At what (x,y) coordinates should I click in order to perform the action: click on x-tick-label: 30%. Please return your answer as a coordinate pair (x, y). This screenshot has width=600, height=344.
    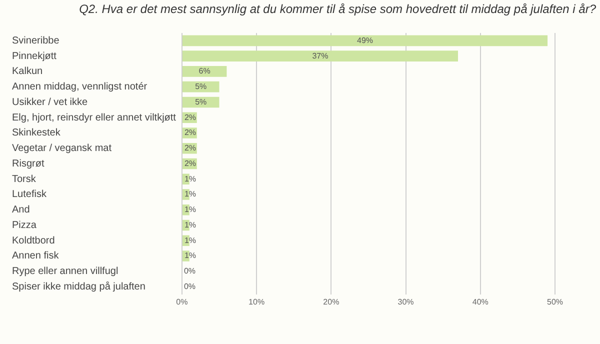
    Looking at the image, I should click on (406, 301).